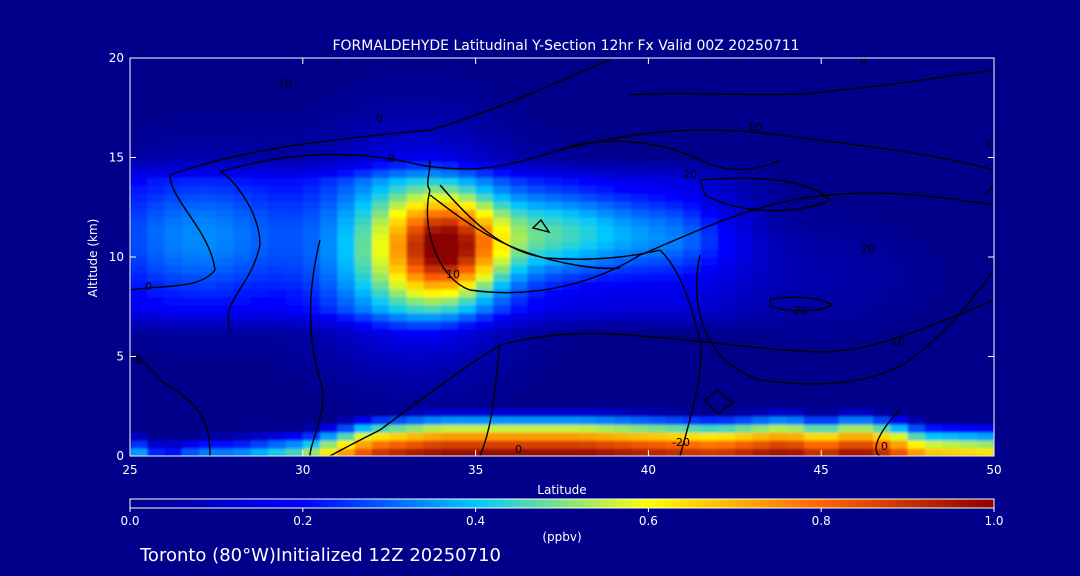  Describe the element at coordinates (710, 241) in the screenshot. I see `contour-line` at that location.